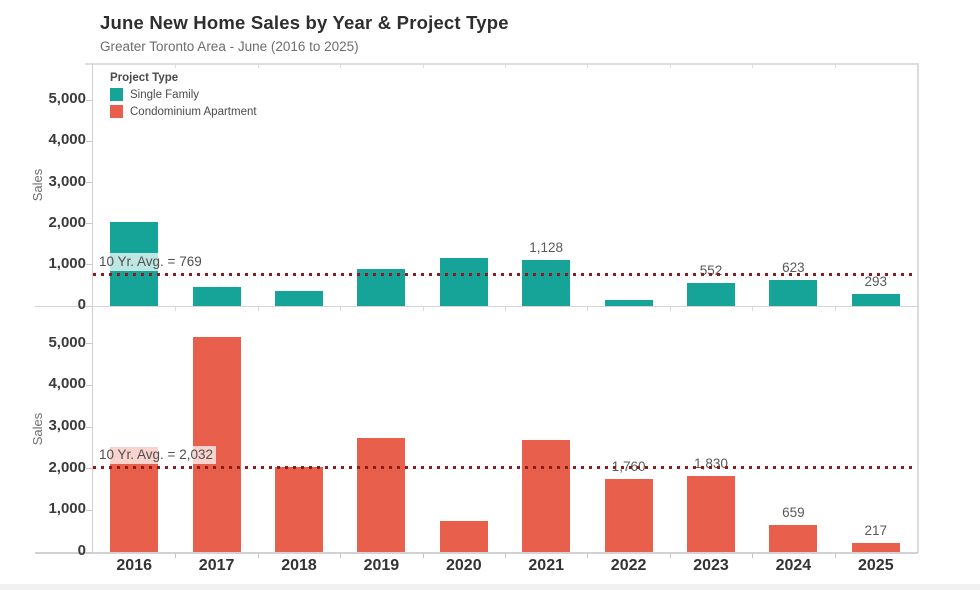 This screenshot has width=980, height=590. I want to click on bar-value-label: 552, so click(711, 271).